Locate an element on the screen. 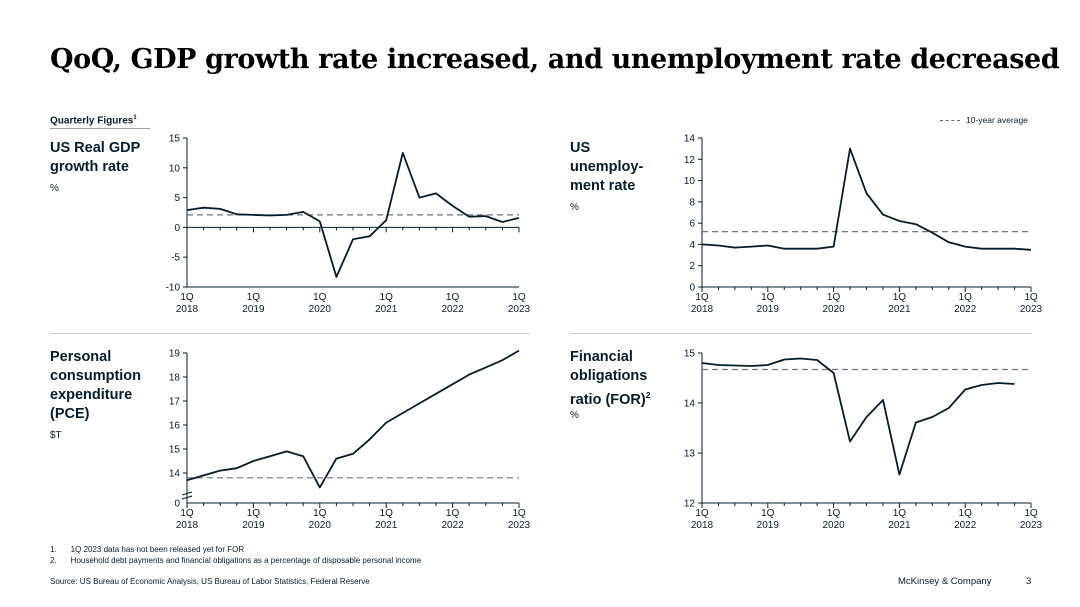 This screenshot has height=607, width=1080. gdp-y-tick-label: 0 is located at coordinates (177, 228).